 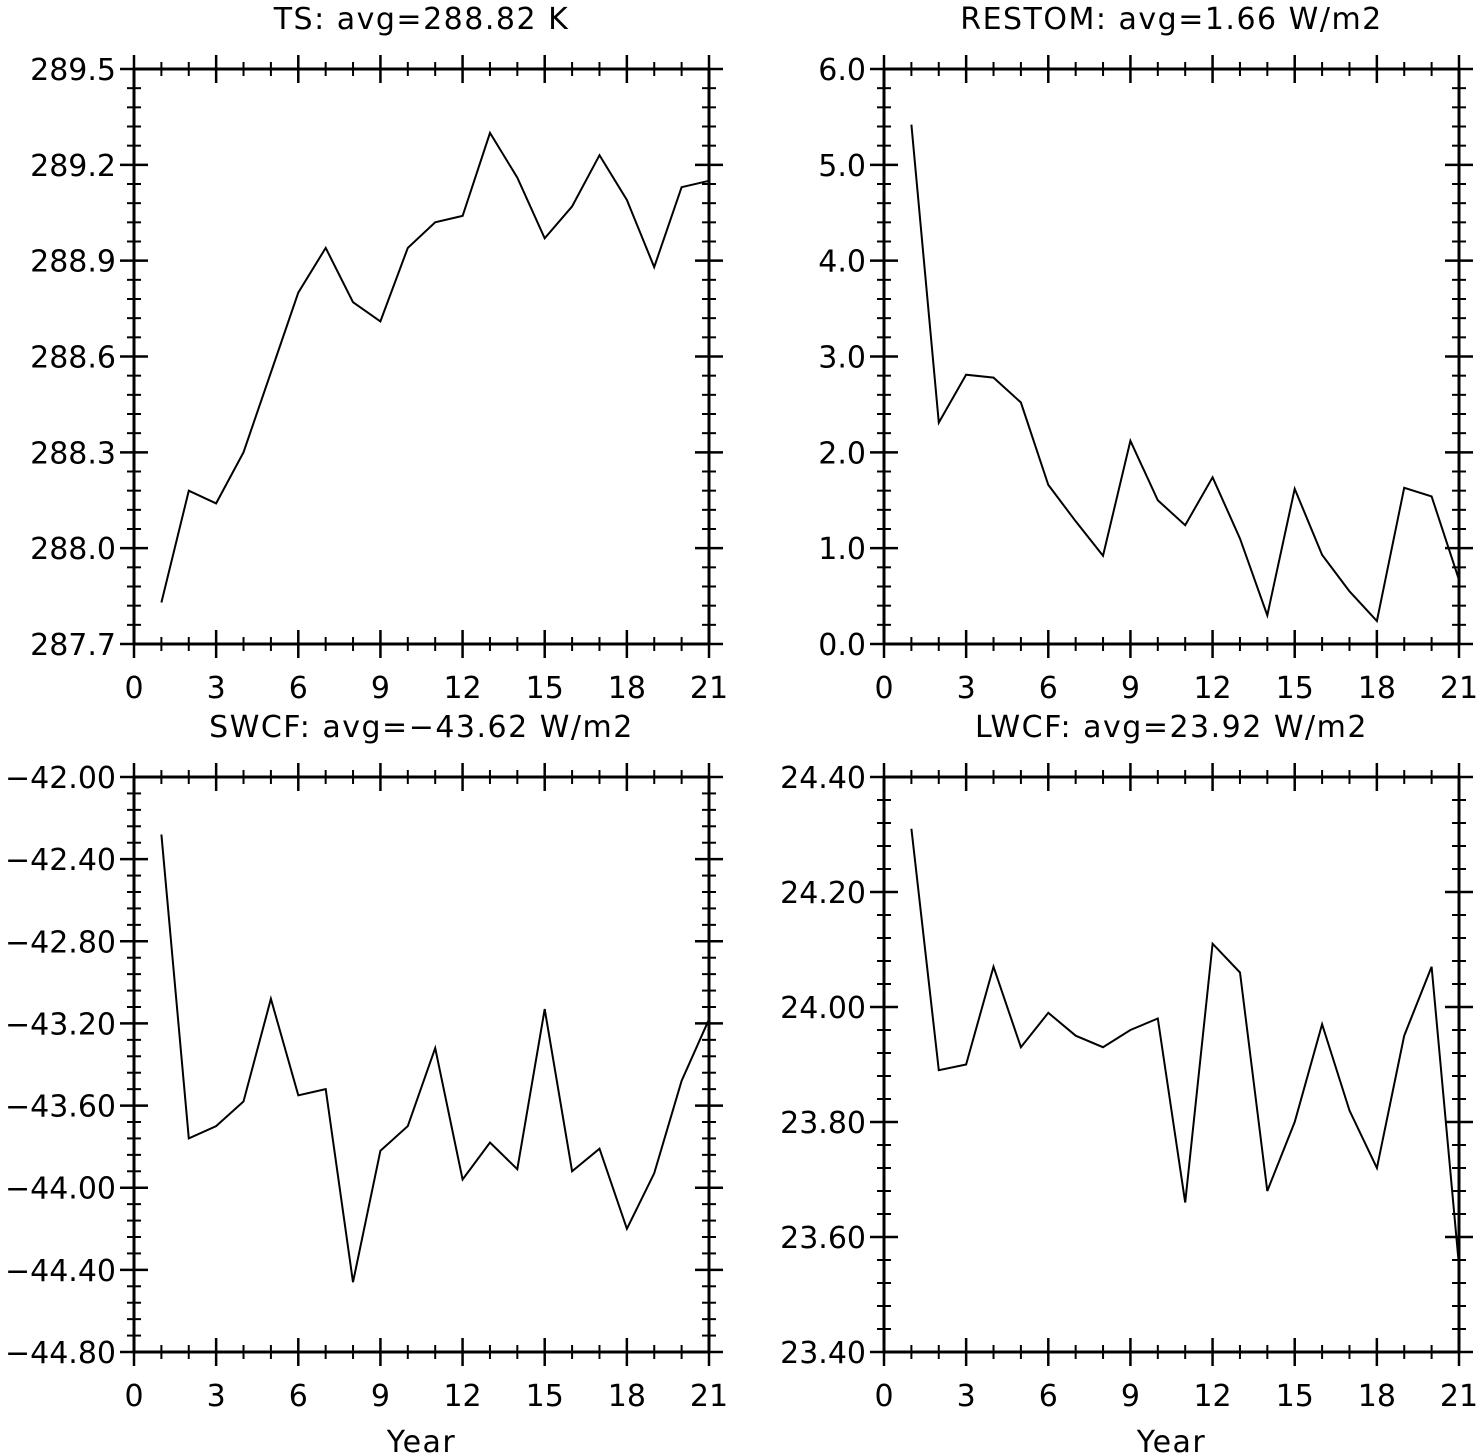 I want to click on x-tick-label-swcf: 3, so click(x=216, y=1396).